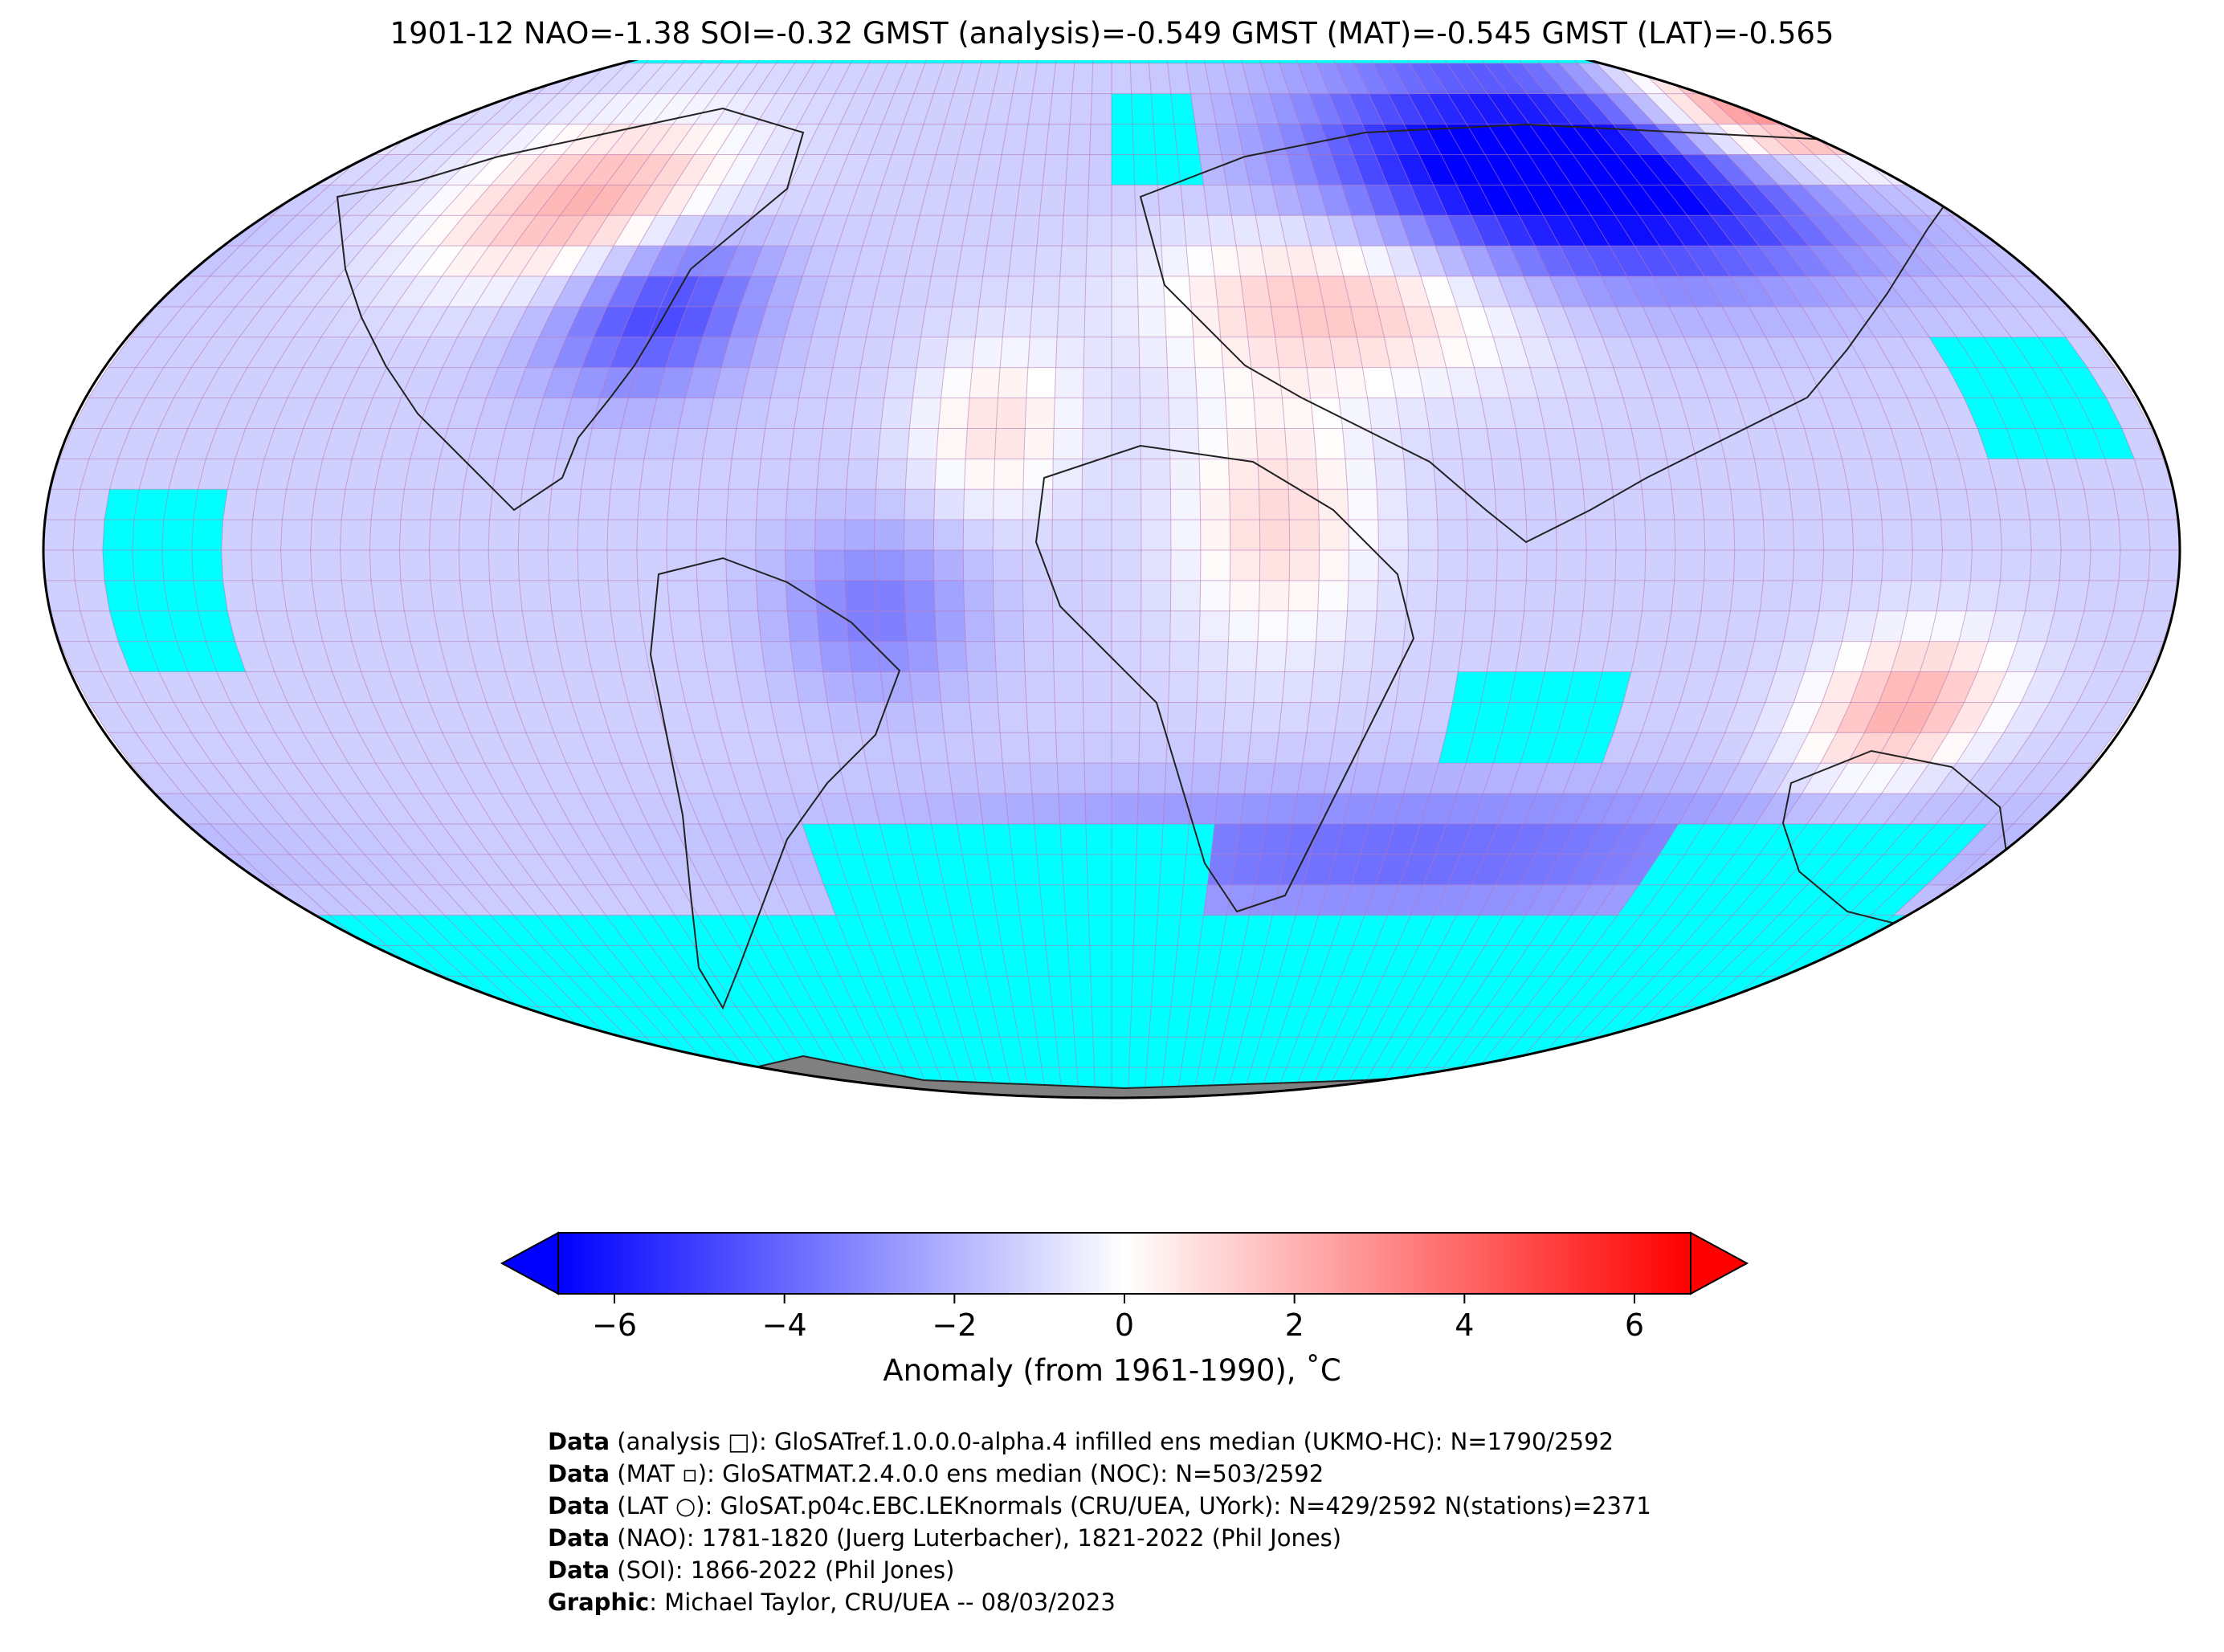  What do you see at coordinates (784, 1325) in the screenshot?
I see `colorbar-tick-label: −4` at bounding box center [784, 1325].